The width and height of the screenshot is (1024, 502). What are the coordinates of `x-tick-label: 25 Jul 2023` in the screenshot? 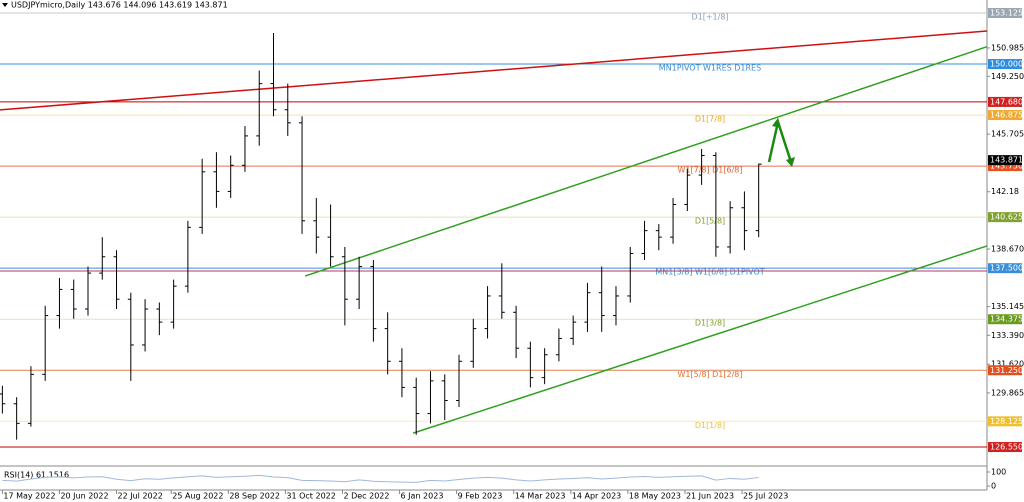 It's located at (765, 496).